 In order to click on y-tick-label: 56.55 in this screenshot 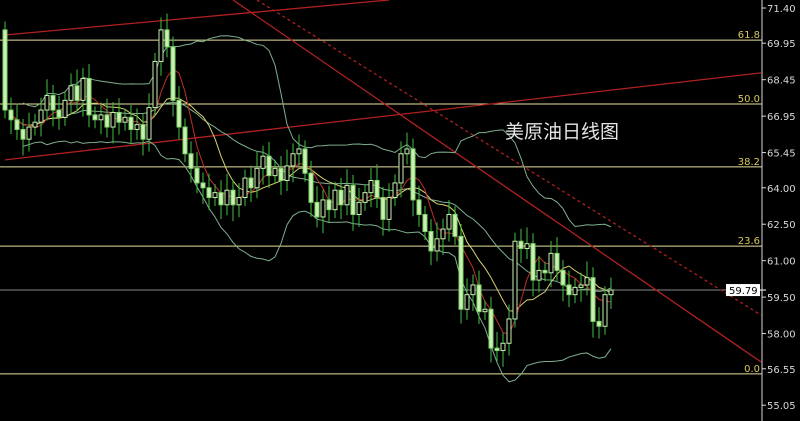, I will do `click(781, 370)`.